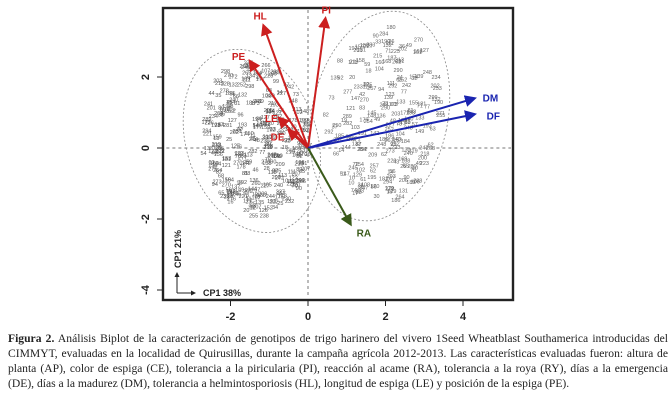  I want to click on genotype-point: 244, so click(270, 197).